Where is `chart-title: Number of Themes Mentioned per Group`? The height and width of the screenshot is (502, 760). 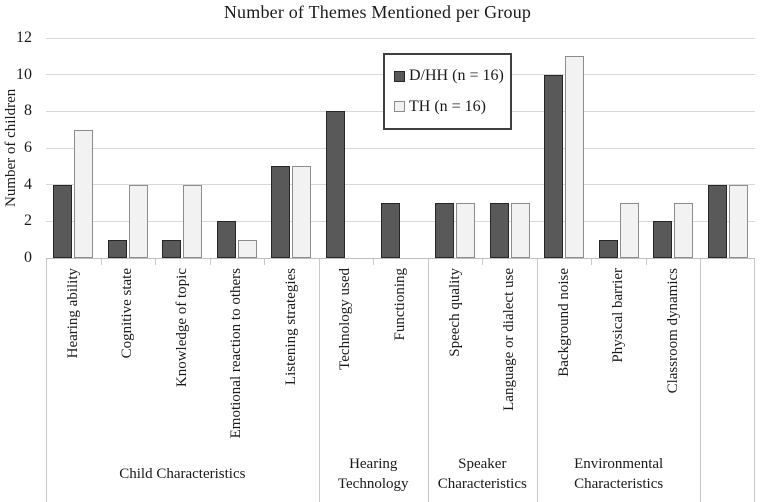 chart-title: Number of Themes Mentioned per Group is located at coordinates (377, 12).